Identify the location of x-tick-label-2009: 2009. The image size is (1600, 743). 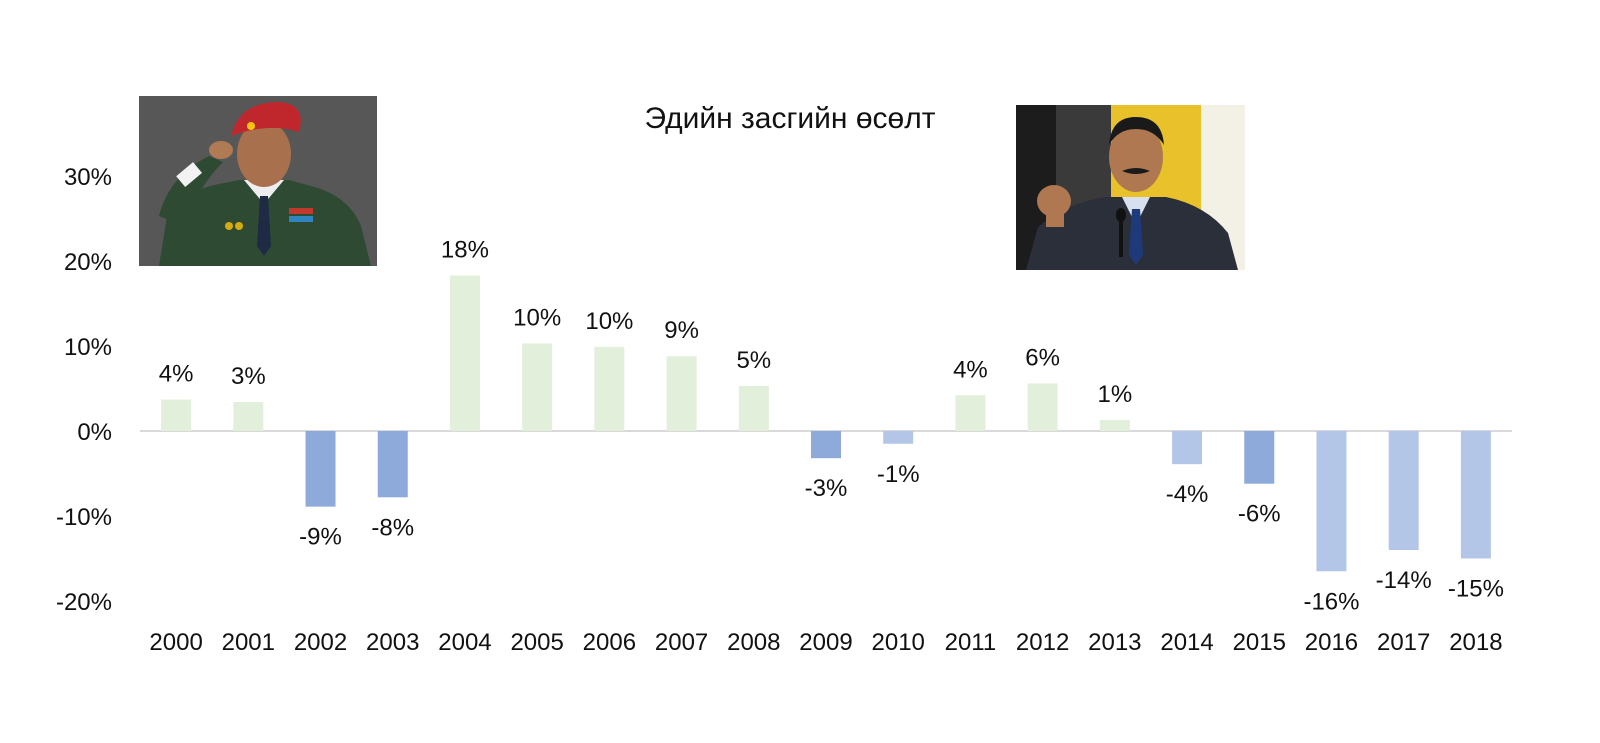
(825, 642).